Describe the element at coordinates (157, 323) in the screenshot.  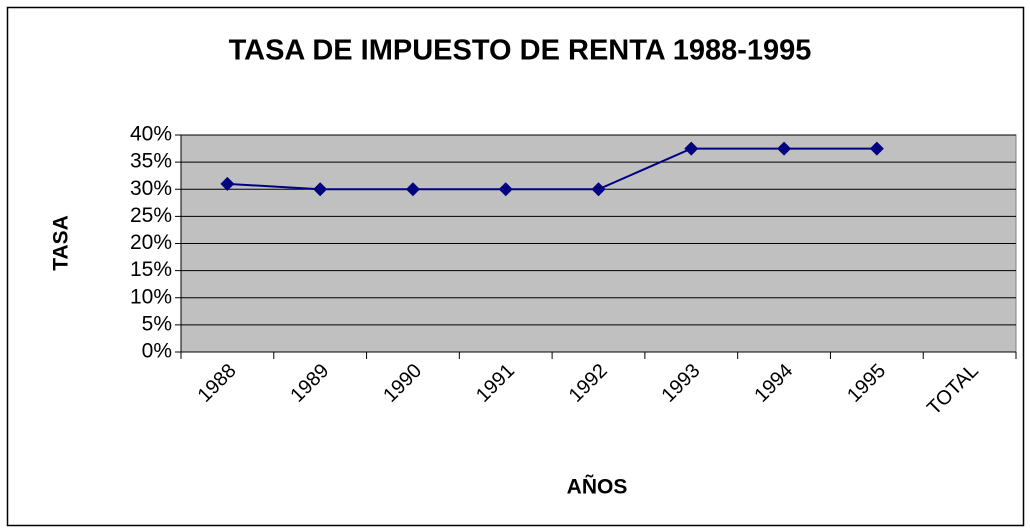
I see `y-tick-label: 5%` at that location.